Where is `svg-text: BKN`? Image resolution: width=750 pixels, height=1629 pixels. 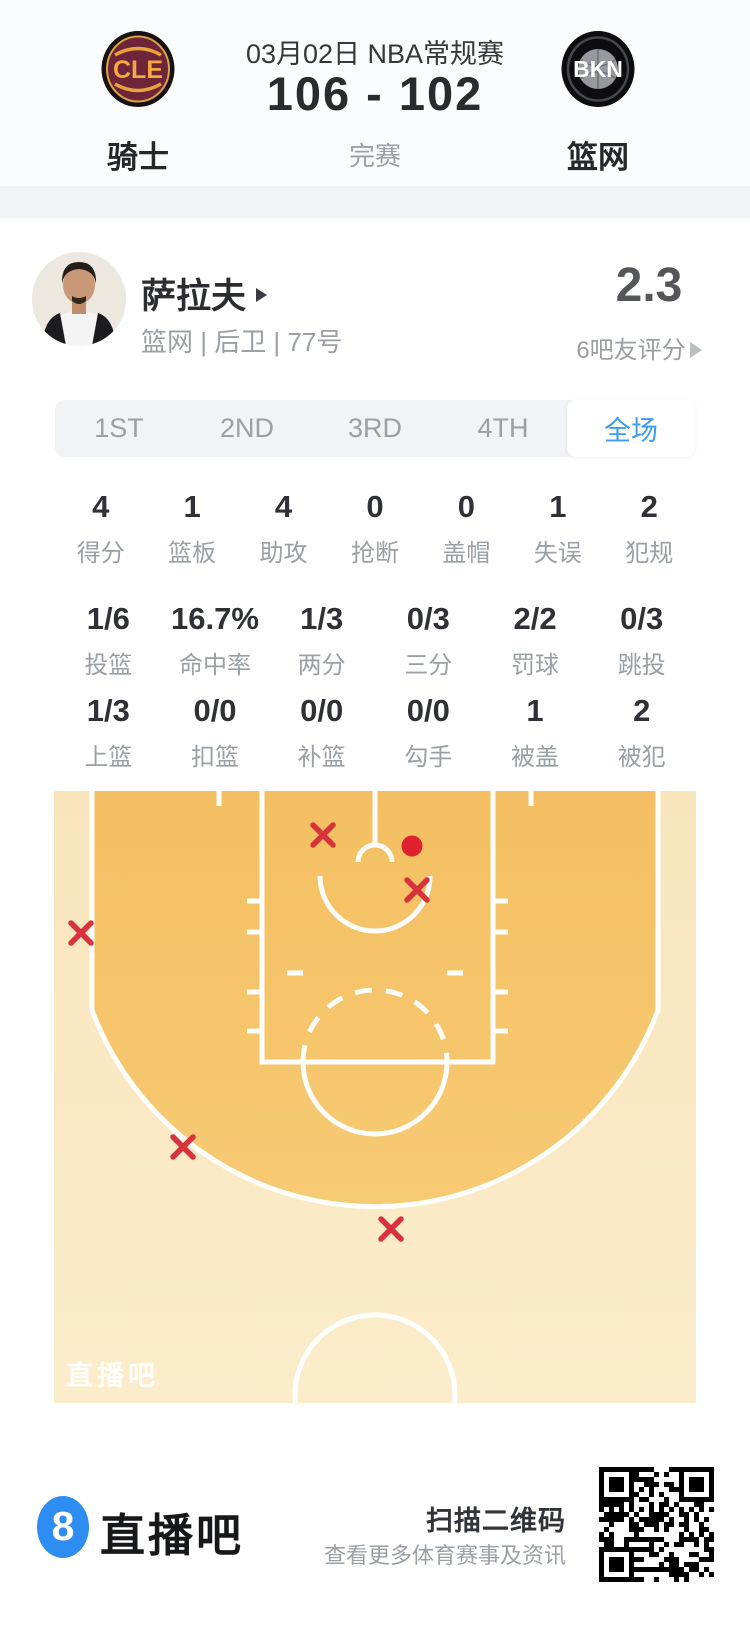 svg-text: BKN is located at coordinates (598, 69).